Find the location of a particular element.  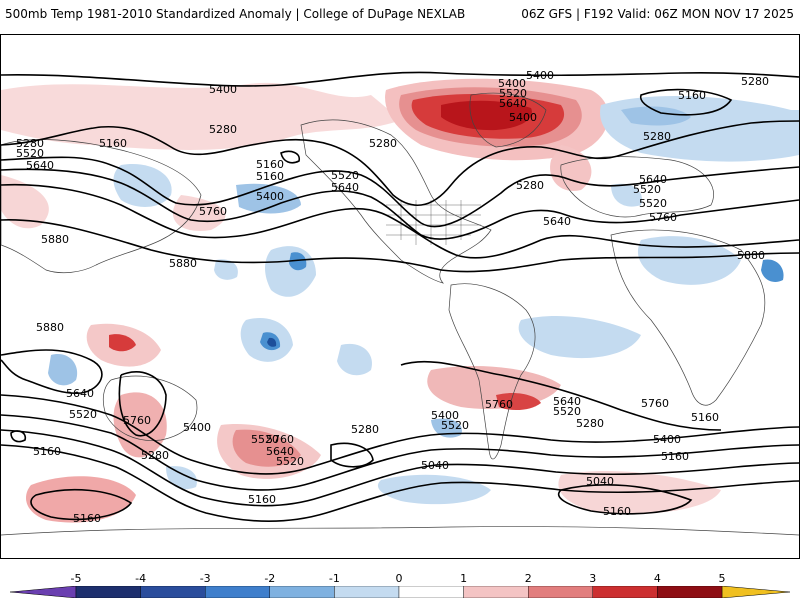

colorbar-tick-label: 2 is located at coordinates (528, 578).